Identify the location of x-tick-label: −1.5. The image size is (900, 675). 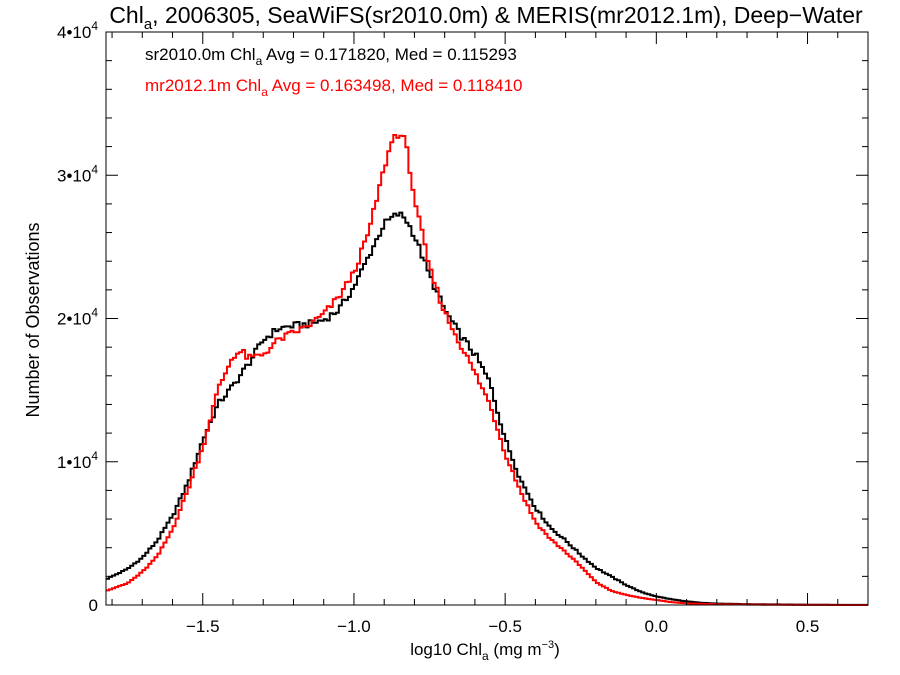
(203, 626).